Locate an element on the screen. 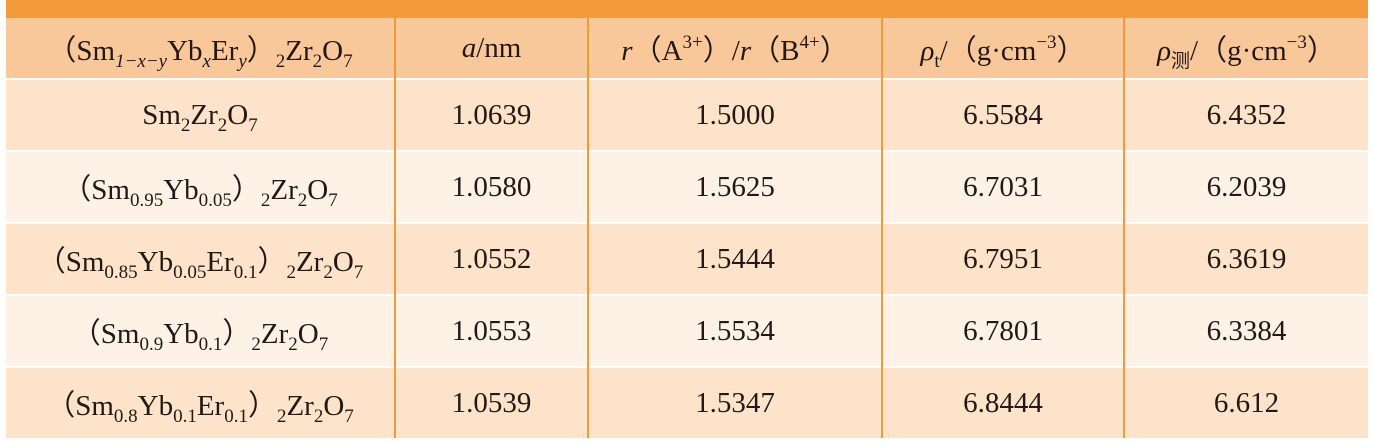  table-cell: Sm2Zr2O7 is located at coordinates (200, 114).